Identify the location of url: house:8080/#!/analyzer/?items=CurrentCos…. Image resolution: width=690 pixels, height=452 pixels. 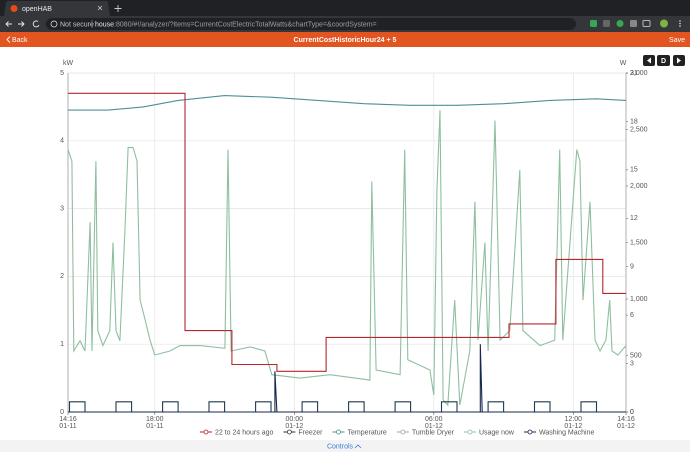
(236, 24).